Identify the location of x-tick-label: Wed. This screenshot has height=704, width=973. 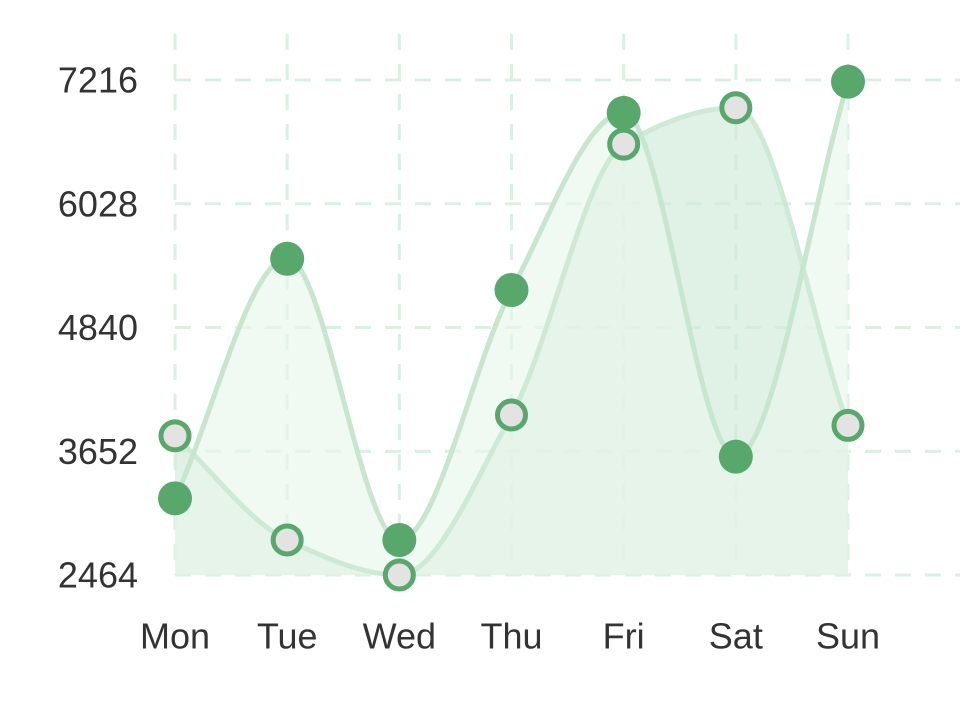
(399, 636).